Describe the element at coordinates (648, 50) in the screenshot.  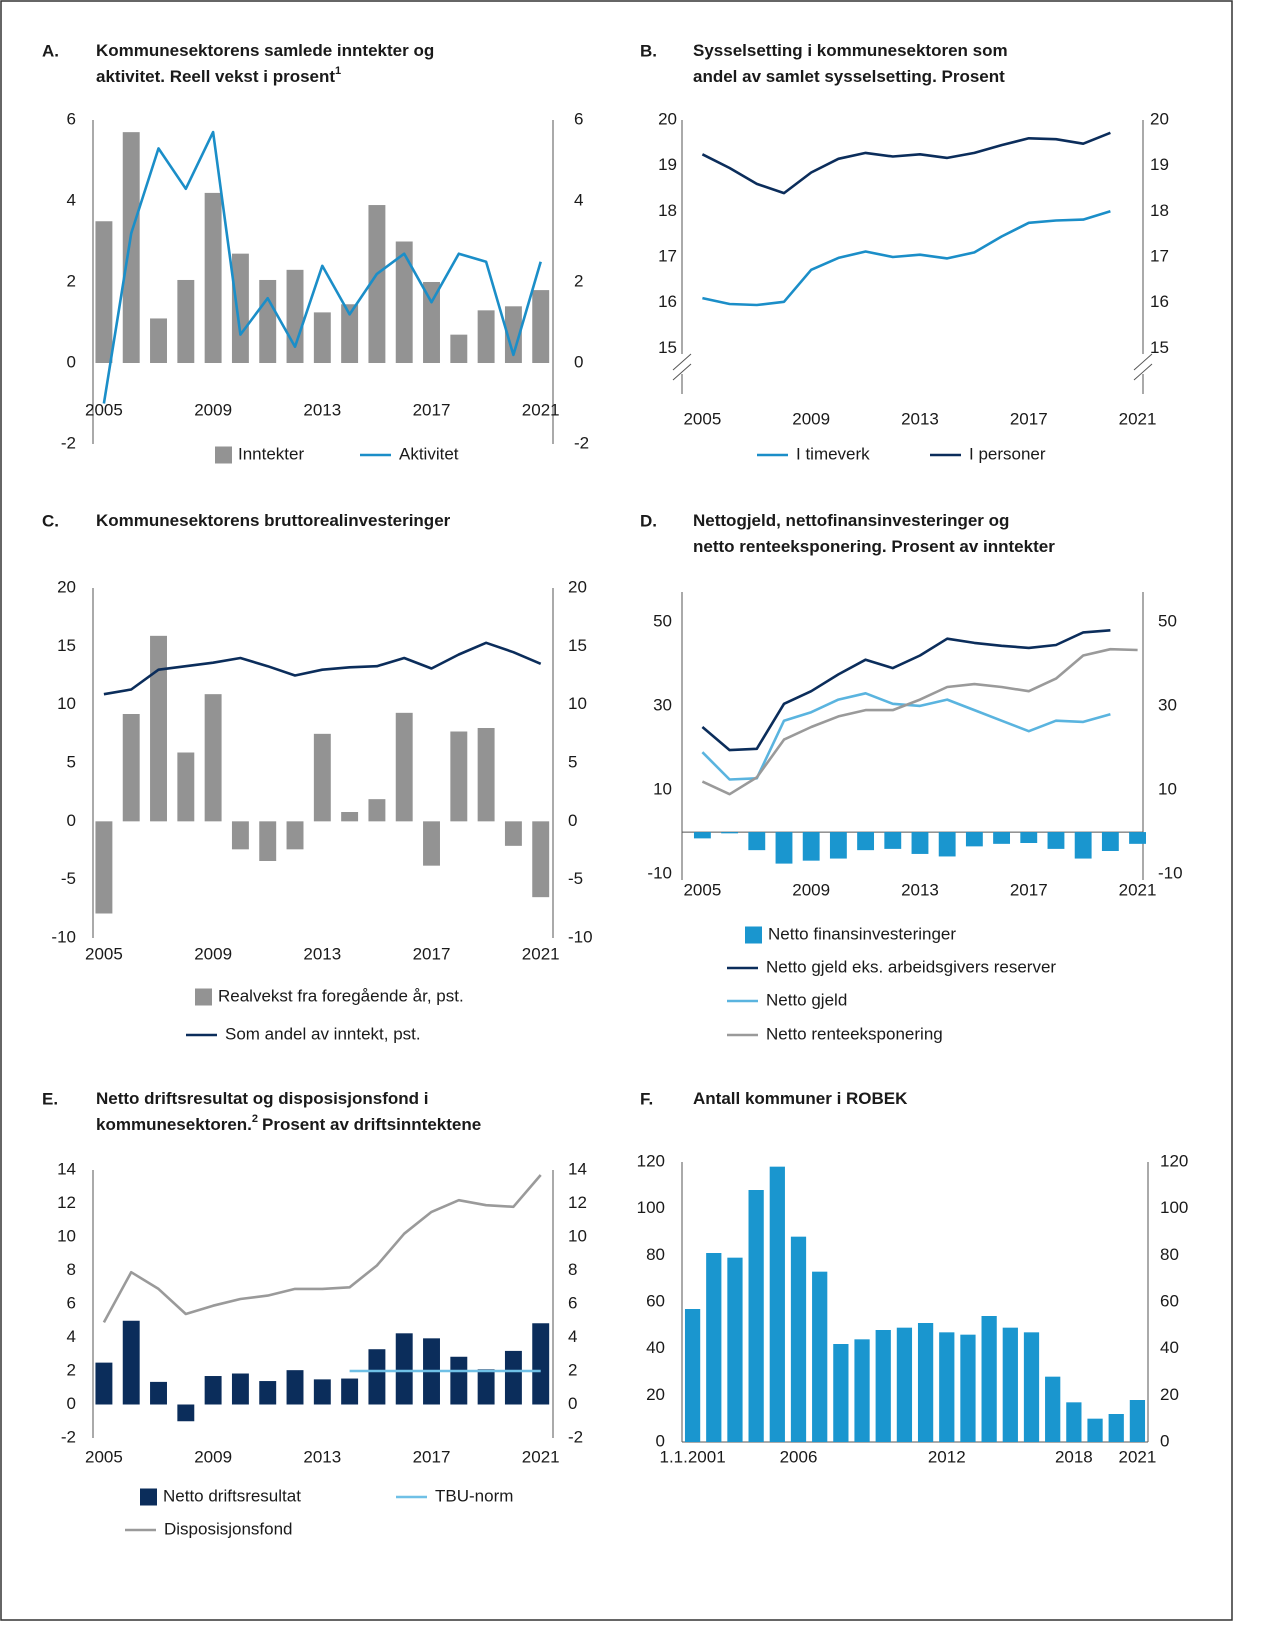
I see `panel-label: B.` at that location.